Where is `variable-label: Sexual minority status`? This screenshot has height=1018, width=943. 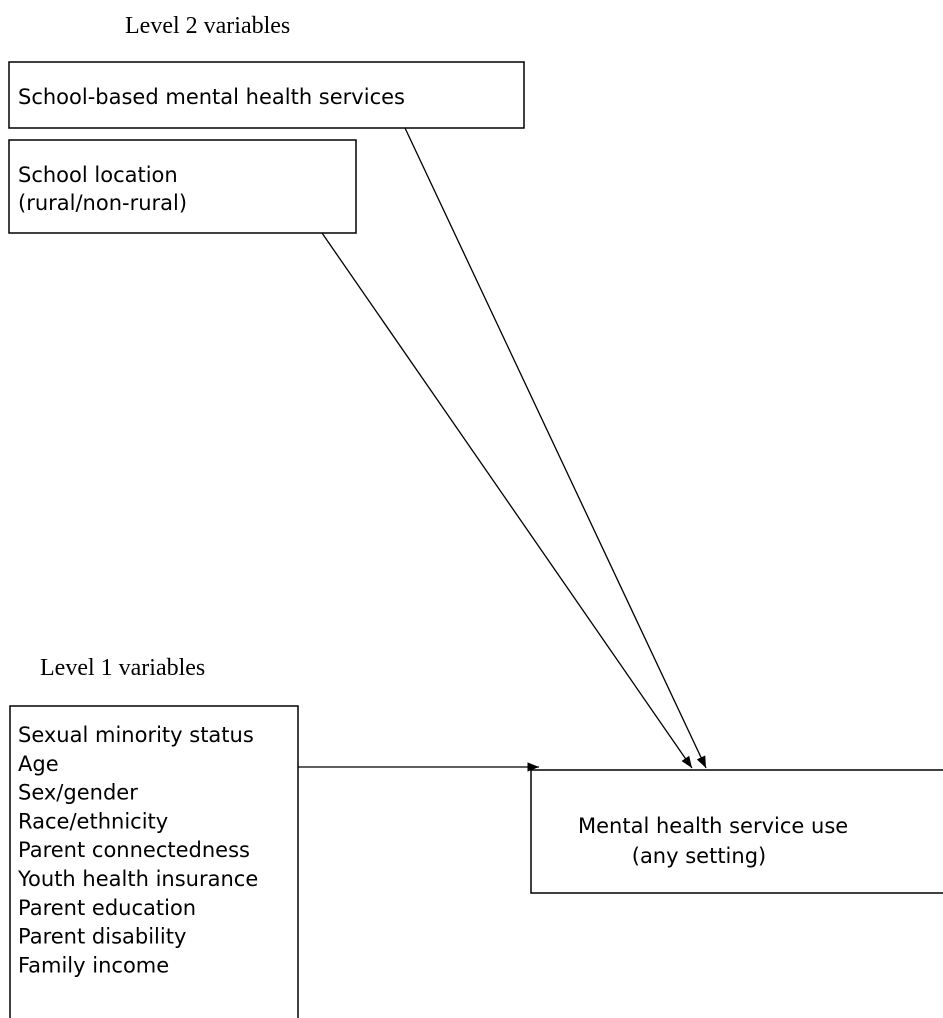
variable-label: Sexual minority status is located at coordinates (136, 735).